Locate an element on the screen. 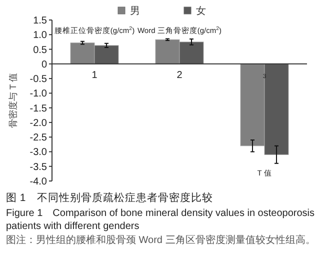 The width and height of the screenshot is (335, 265). legend-label: 女 is located at coordinates (201, 11).